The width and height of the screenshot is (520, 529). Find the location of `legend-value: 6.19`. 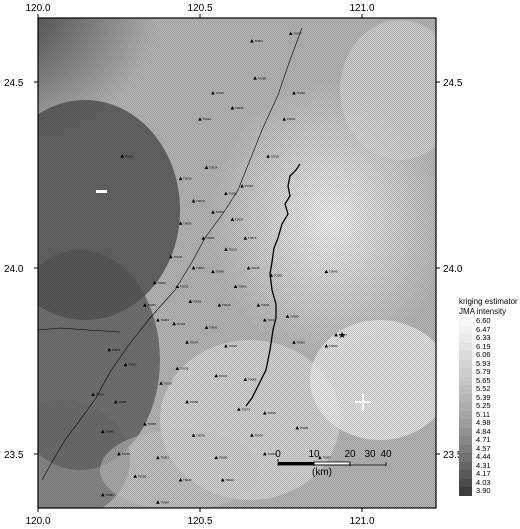

legend-value: 6.19 is located at coordinates (483, 346).